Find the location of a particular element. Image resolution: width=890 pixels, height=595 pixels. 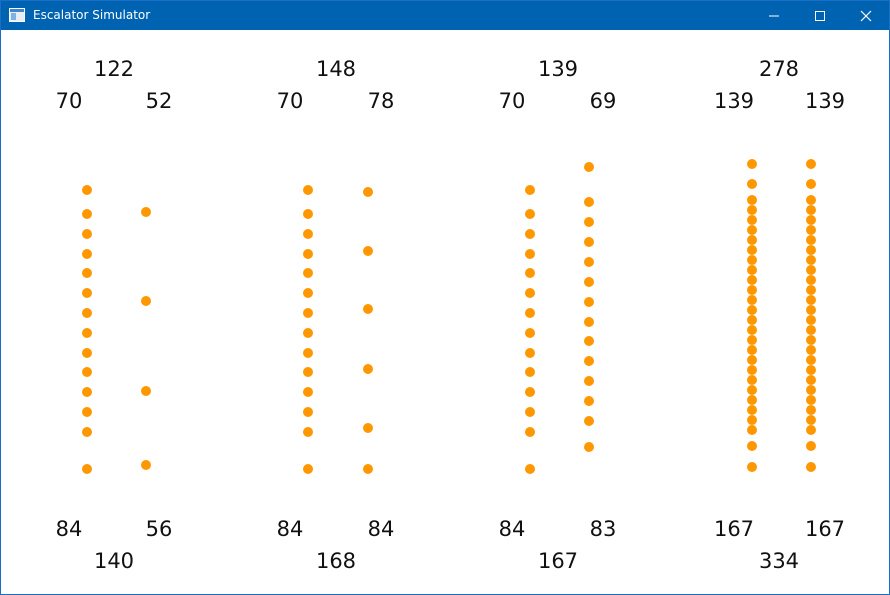

bottom-total-count: 167 is located at coordinates (558, 561).